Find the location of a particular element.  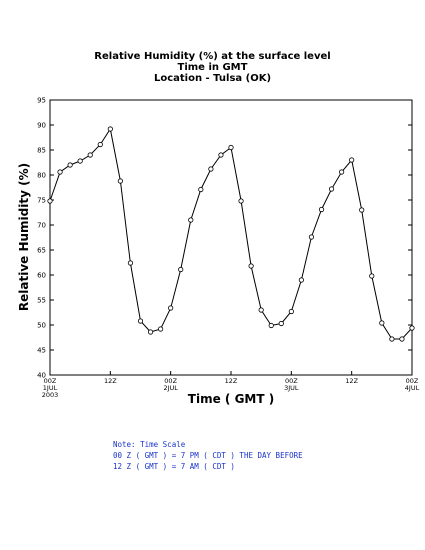

y-tick-label: 85 is located at coordinates (41, 151).